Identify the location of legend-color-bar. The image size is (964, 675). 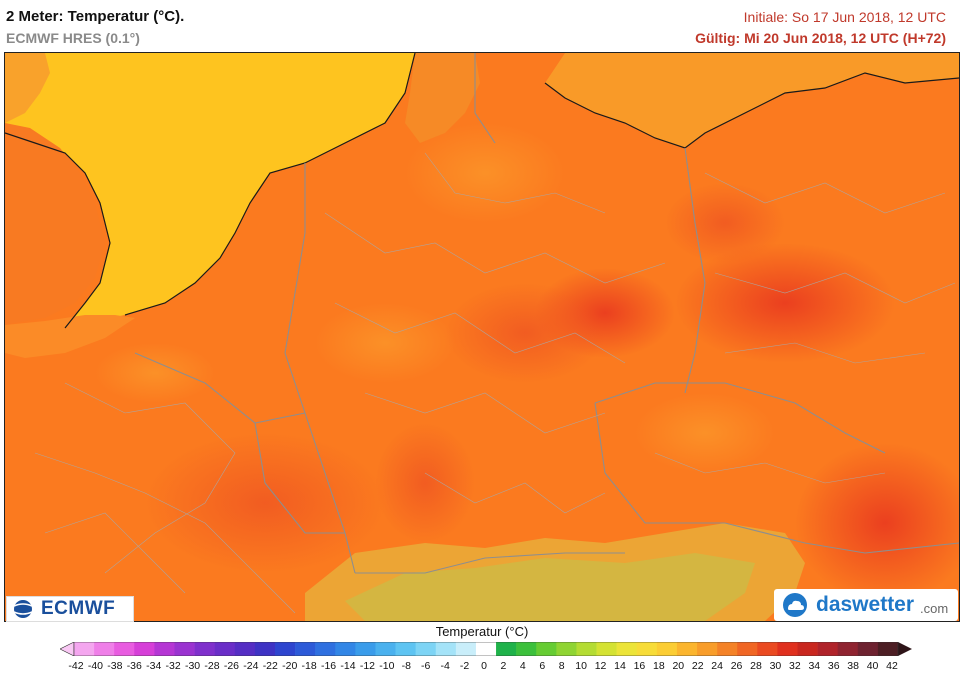
(486, 649).